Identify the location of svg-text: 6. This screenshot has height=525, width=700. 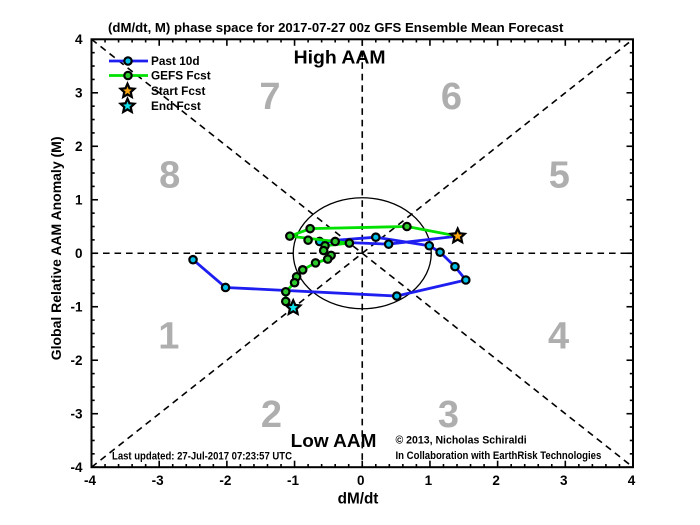
(451, 97).